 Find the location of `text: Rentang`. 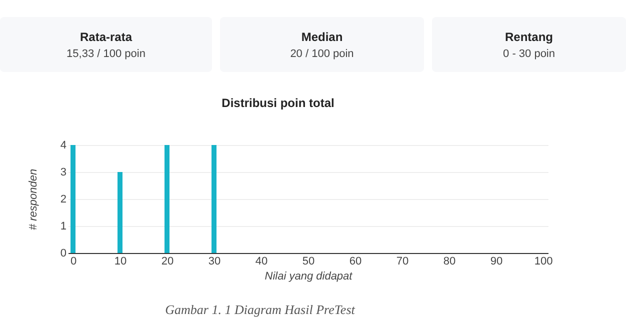

text: Rentang is located at coordinates (529, 37).